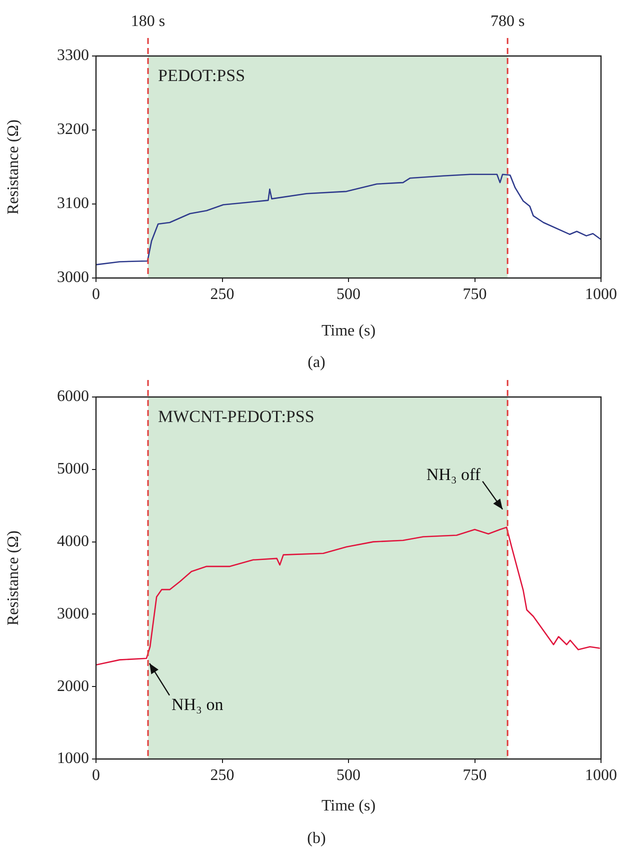 The width and height of the screenshot is (633, 857). I want to click on y-tick-label: 2000, so click(73, 686).